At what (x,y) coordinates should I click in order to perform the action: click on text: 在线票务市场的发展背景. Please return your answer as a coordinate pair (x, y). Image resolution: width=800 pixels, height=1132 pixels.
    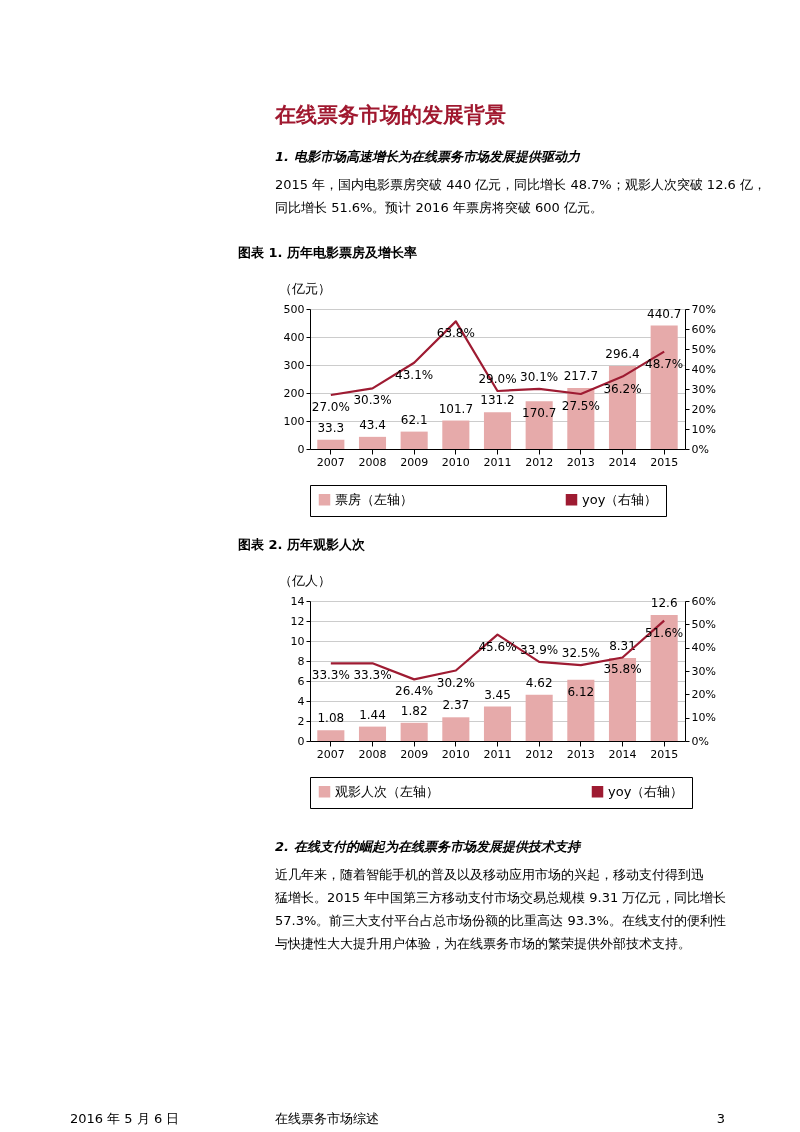
    Looking at the image, I should click on (390, 115).